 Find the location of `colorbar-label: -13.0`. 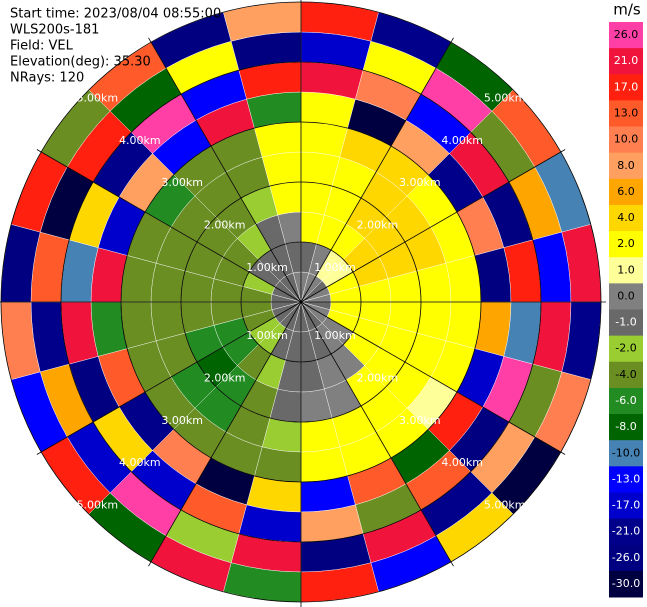

colorbar-label: -13.0 is located at coordinates (626, 478).